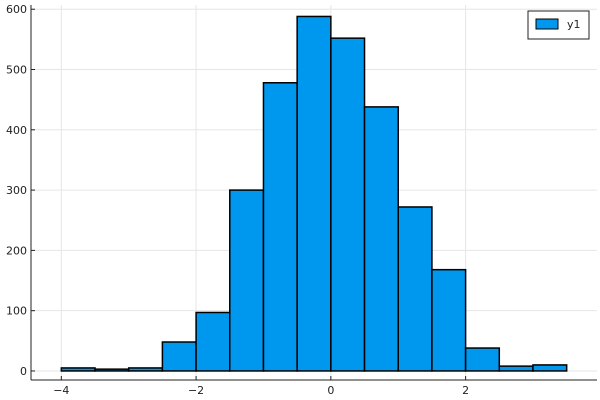 This screenshot has height=400, width=600. I want to click on y-tick-label: 200, so click(16, 250).